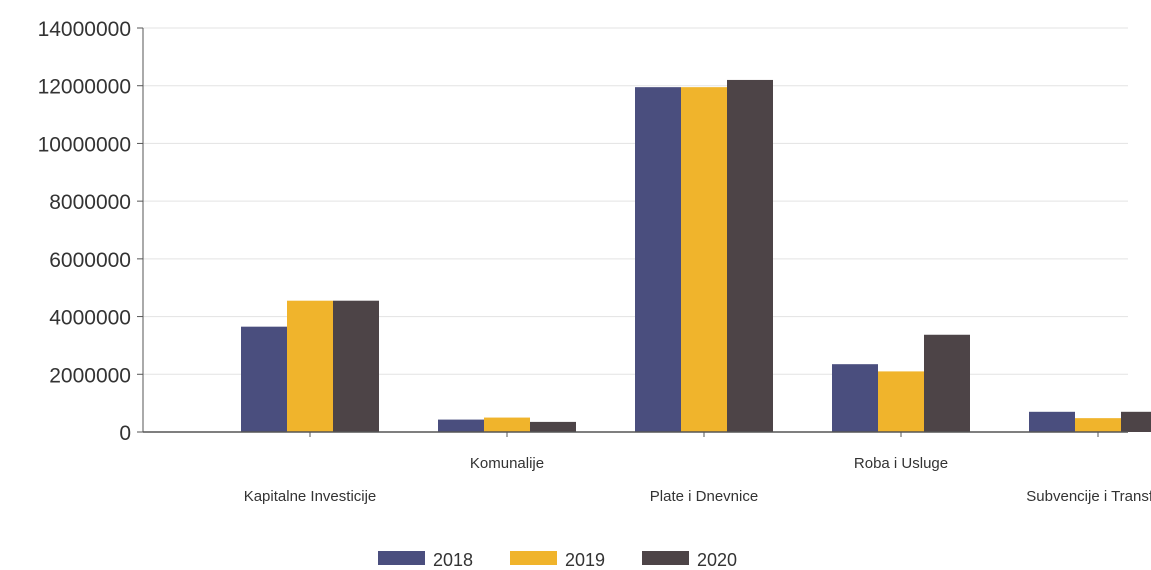 This screenshot has width=1151, height=570. What do you see at coordinates (84, 144) in the screenshot?
I see `y-tick-label: 10000000` at bounding box center [84, 144].